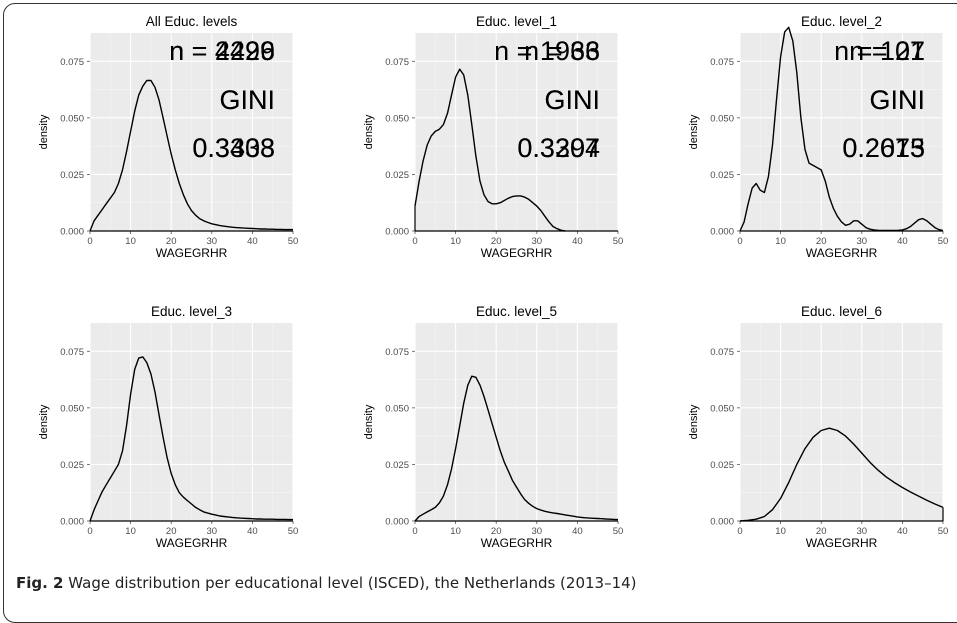 Image resolution: width=957 pixels, height=623 pixels. I want to click on panel-title: Educ. level_5, so click(516, 311).